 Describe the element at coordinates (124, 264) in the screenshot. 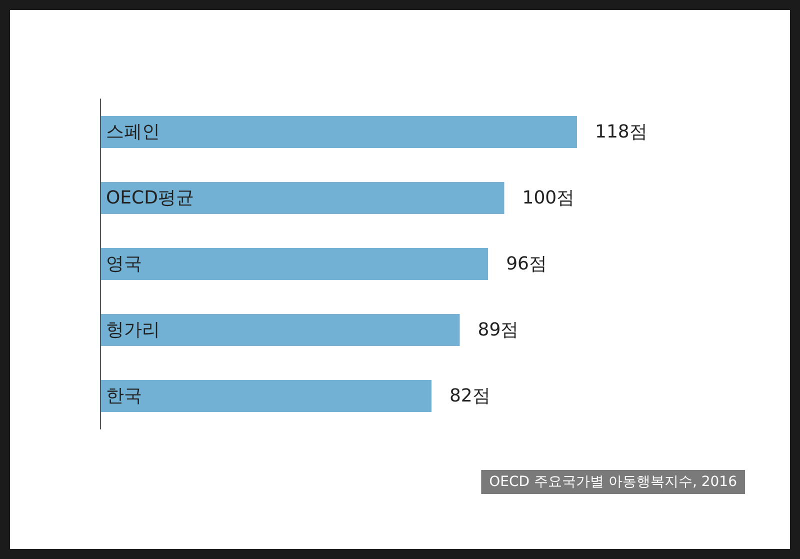

I see `y-tick-label: 영국` at that location.